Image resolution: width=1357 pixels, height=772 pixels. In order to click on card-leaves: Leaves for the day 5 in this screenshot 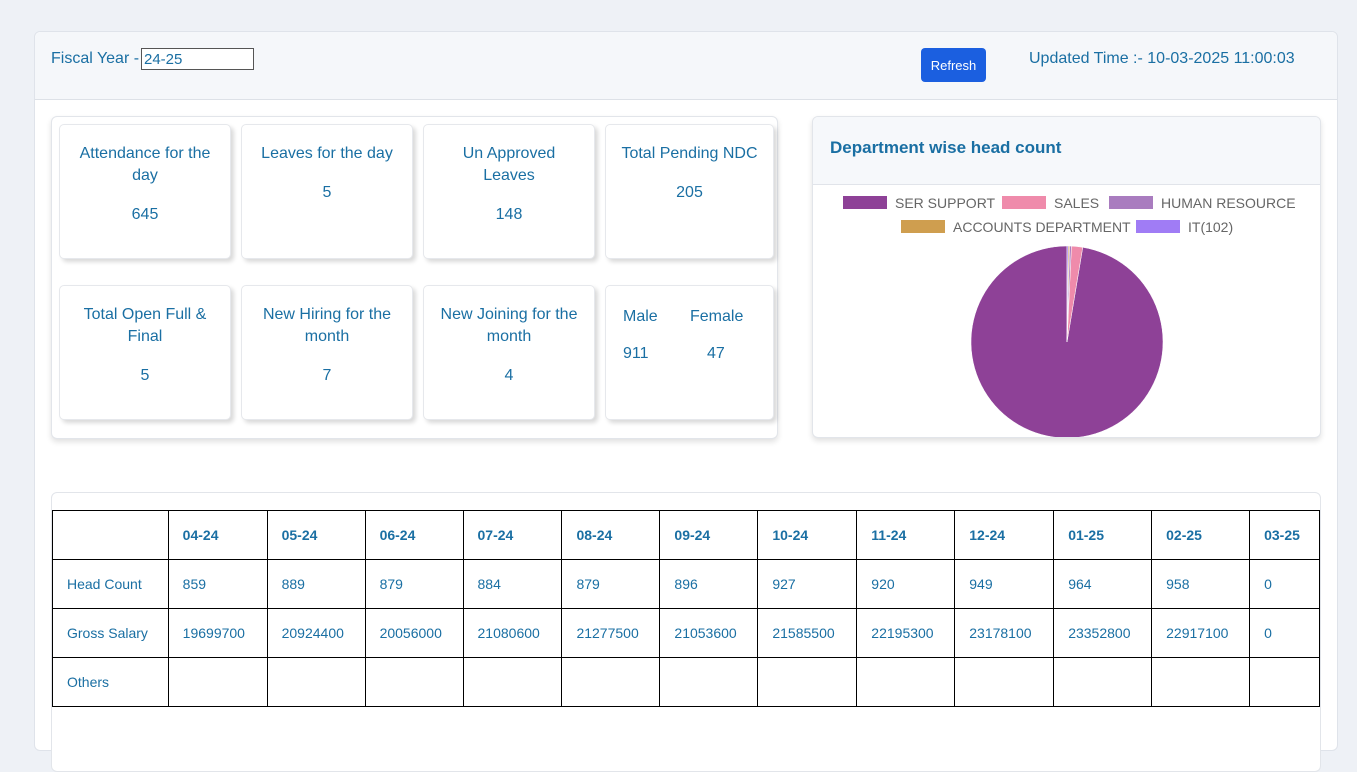, I will do `click(327, 191)`.